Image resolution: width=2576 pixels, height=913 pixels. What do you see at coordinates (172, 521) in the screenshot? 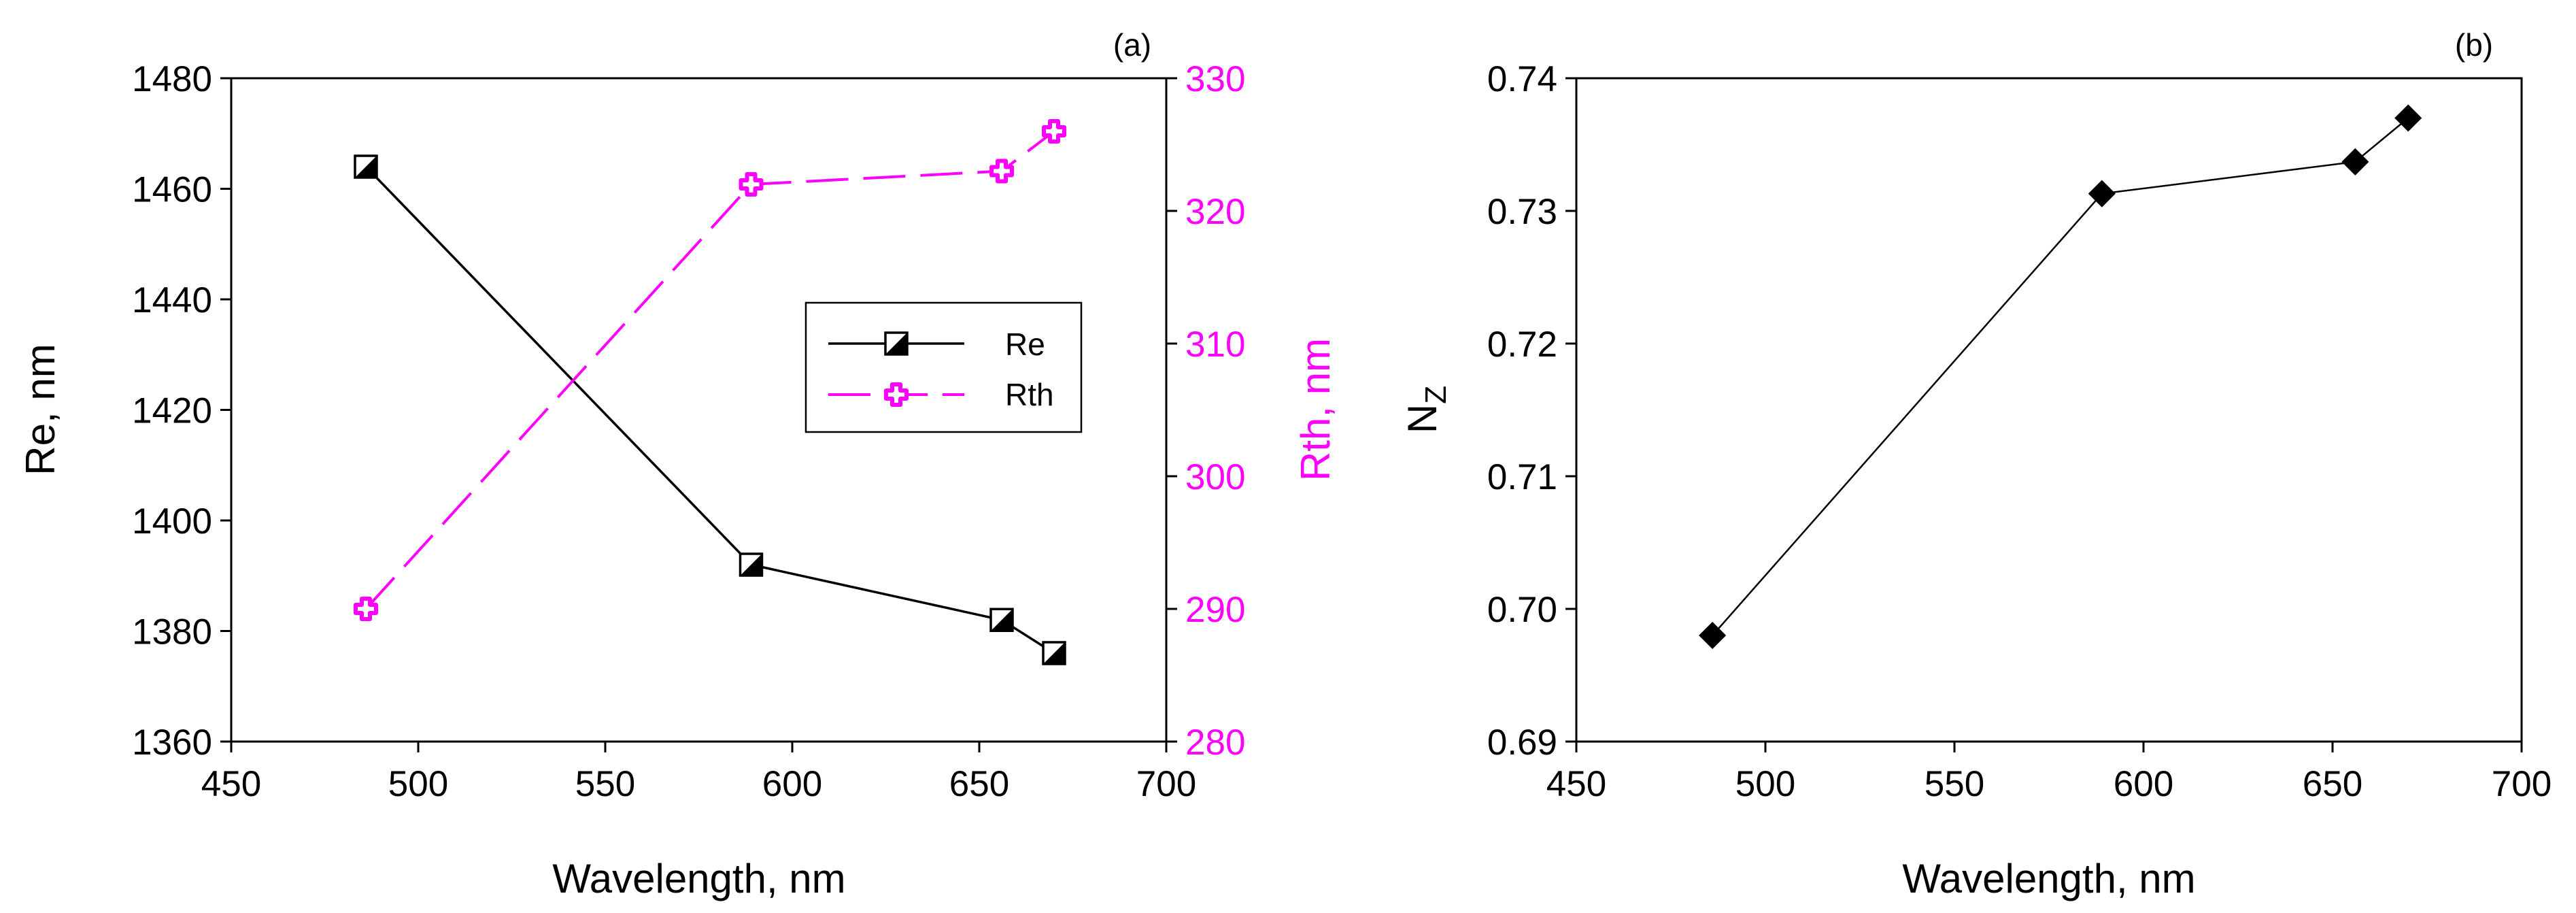
I see `y-tick-label-a: 1400` at bounding box center [172, 521].